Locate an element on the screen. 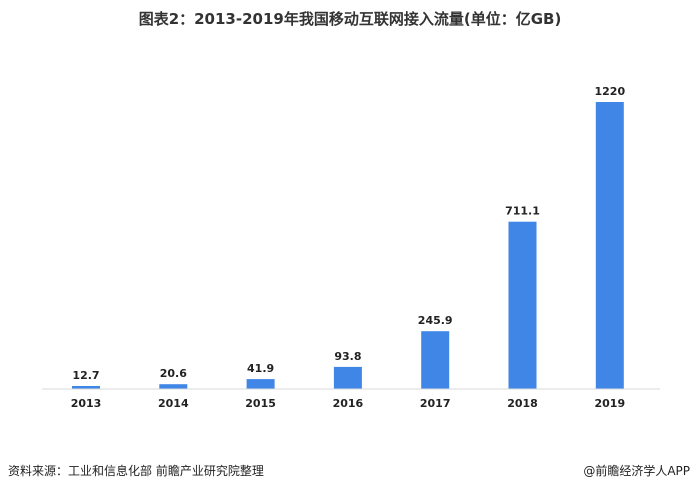 Image resolution: width=700 pixels, height=490 pixels. x-tick-label-2016: 2016 is located at coordinates (348, 403).